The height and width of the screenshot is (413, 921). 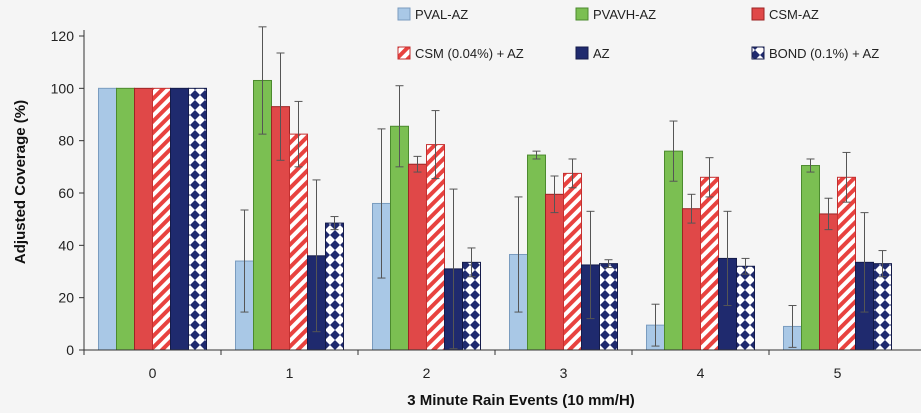 I want to click on y-axis-ticks: 0 20 40 60 80 100 120, so click(x=67, y=193).